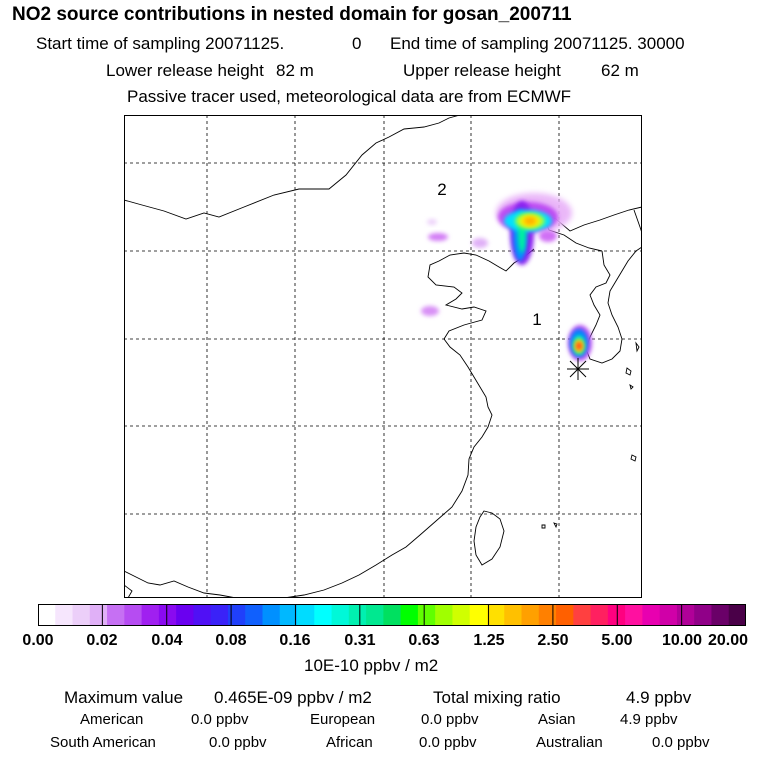 The height and width of the screenshot is (768, 768). What do you see at coordinates (482, 70) in the screenshot?
I see `upper-height-label: Upper release height` at bounding box center [482, 70].